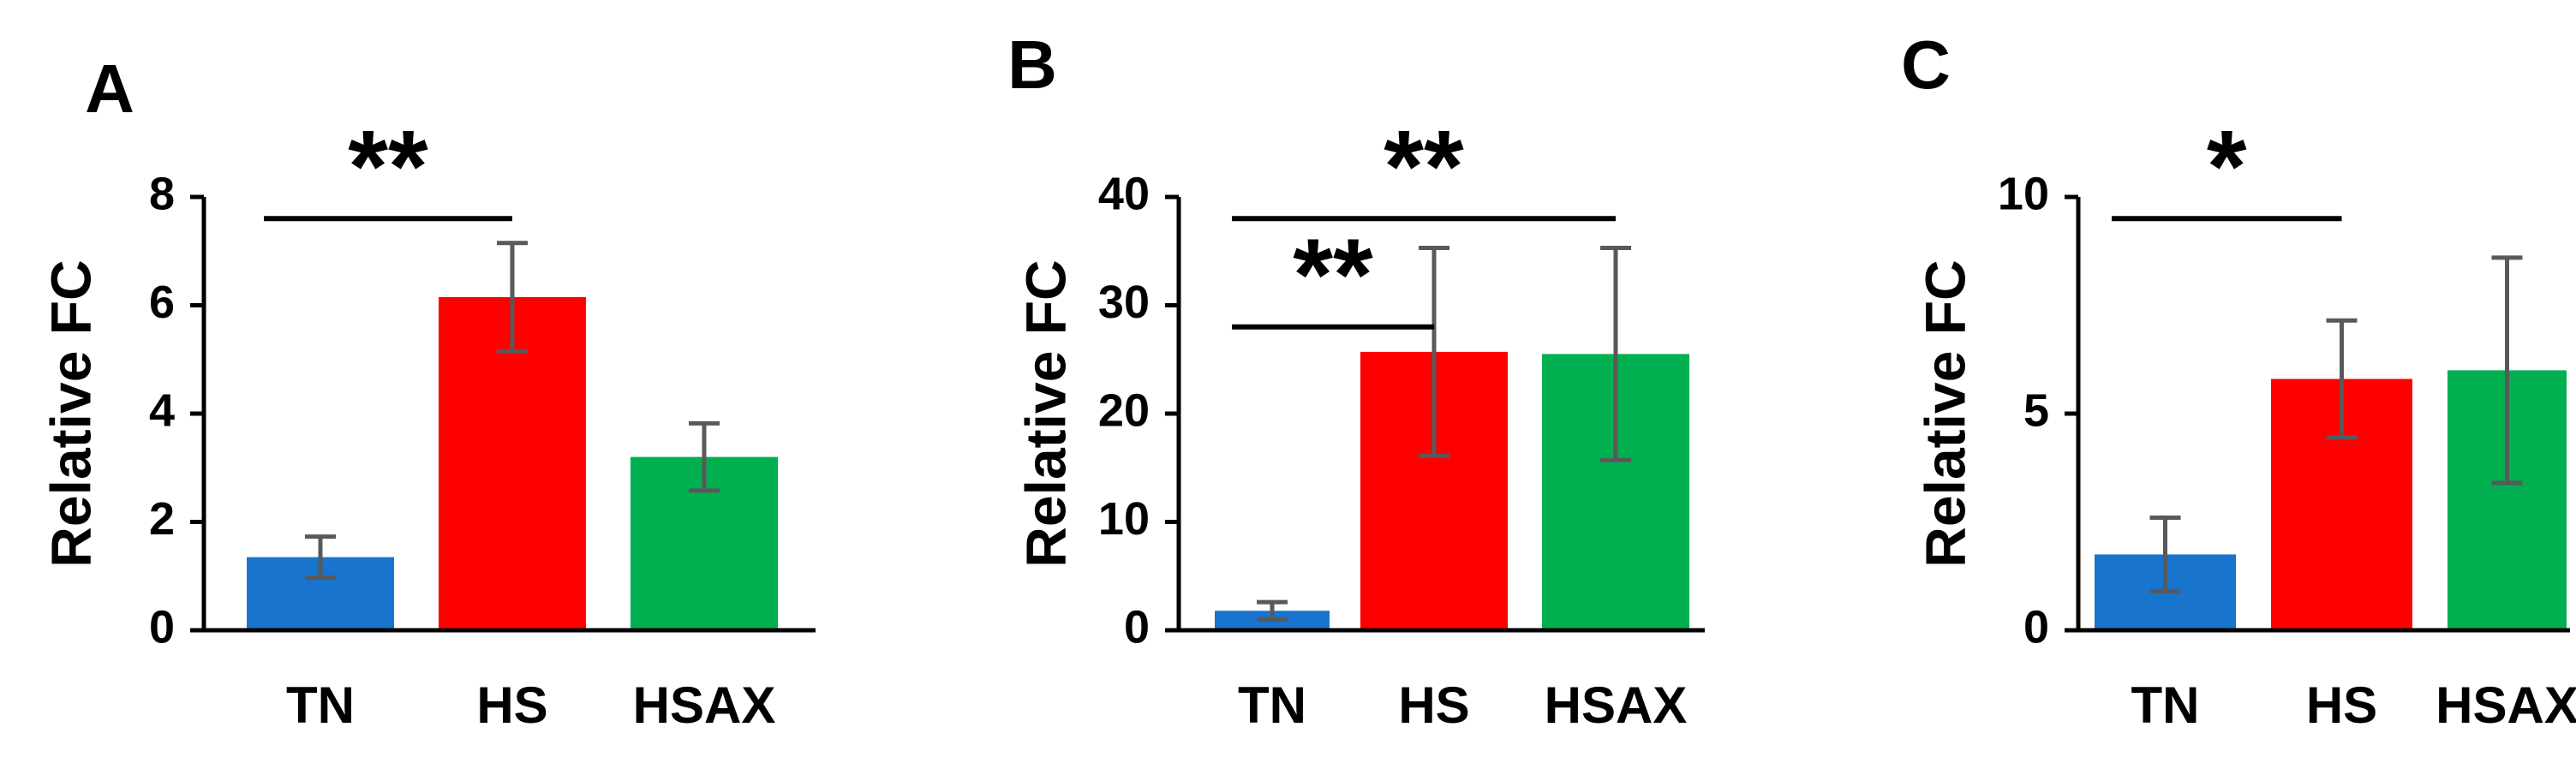 This screenshot has height=763, width=2576. I want to click on y-tick-label: 30, so click(1124, 302).